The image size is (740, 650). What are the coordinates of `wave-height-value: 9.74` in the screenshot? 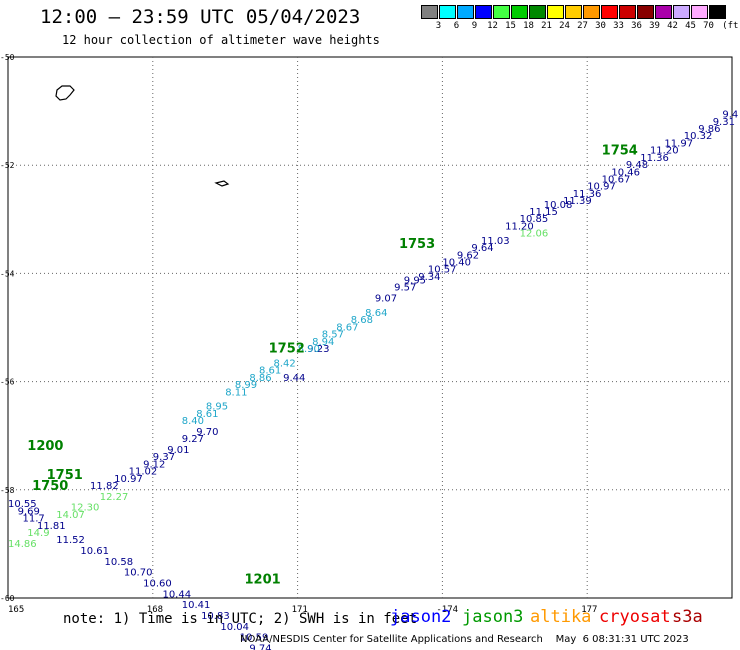 It's located at (260, 646).